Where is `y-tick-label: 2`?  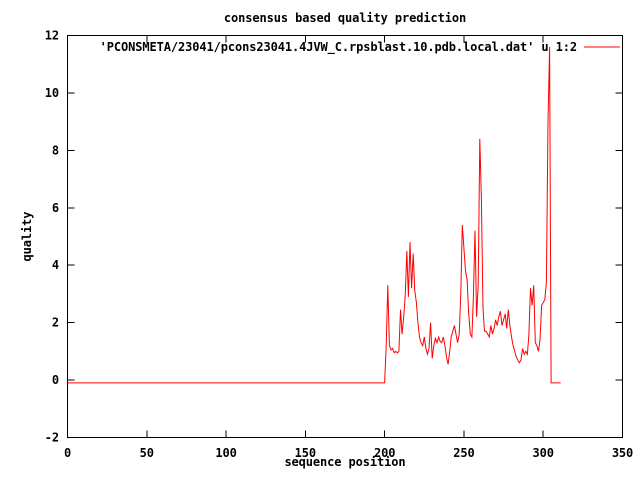 y-tick-label: 2 is located at coordinates (55, 323).